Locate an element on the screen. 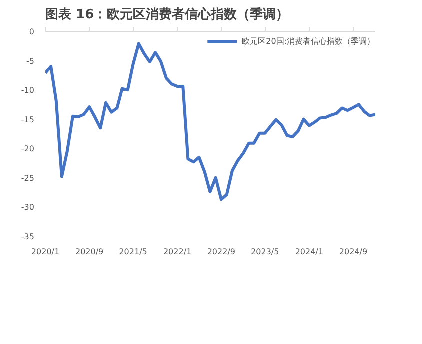  y-tick-label: -10 is located at coordinates (28, 91).